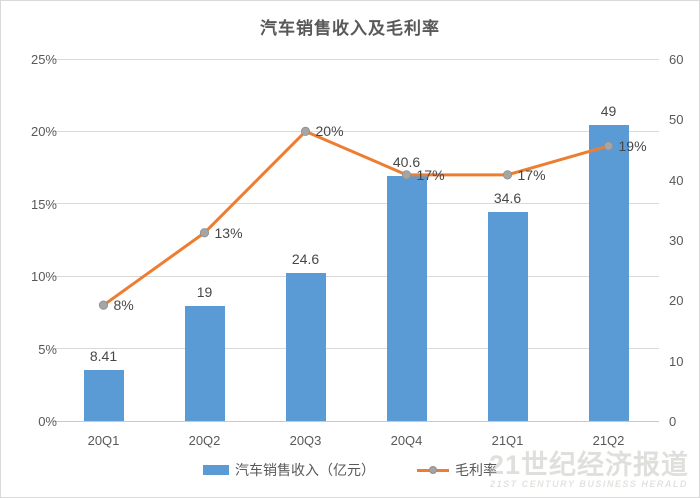  I want to click on left-axis-tick-label: 0%, so click(47, 421).